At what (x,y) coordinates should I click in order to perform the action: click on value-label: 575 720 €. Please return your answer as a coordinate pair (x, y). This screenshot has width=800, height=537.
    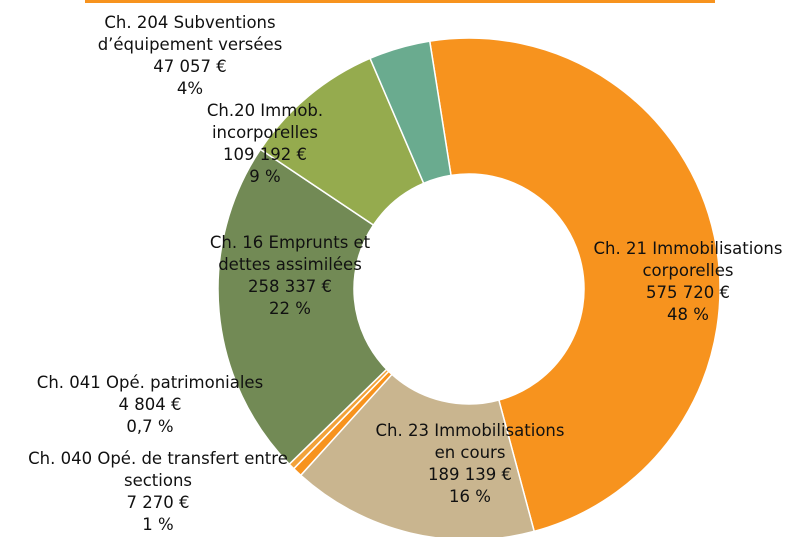
    Looking at the image, I should click on (688, 292).